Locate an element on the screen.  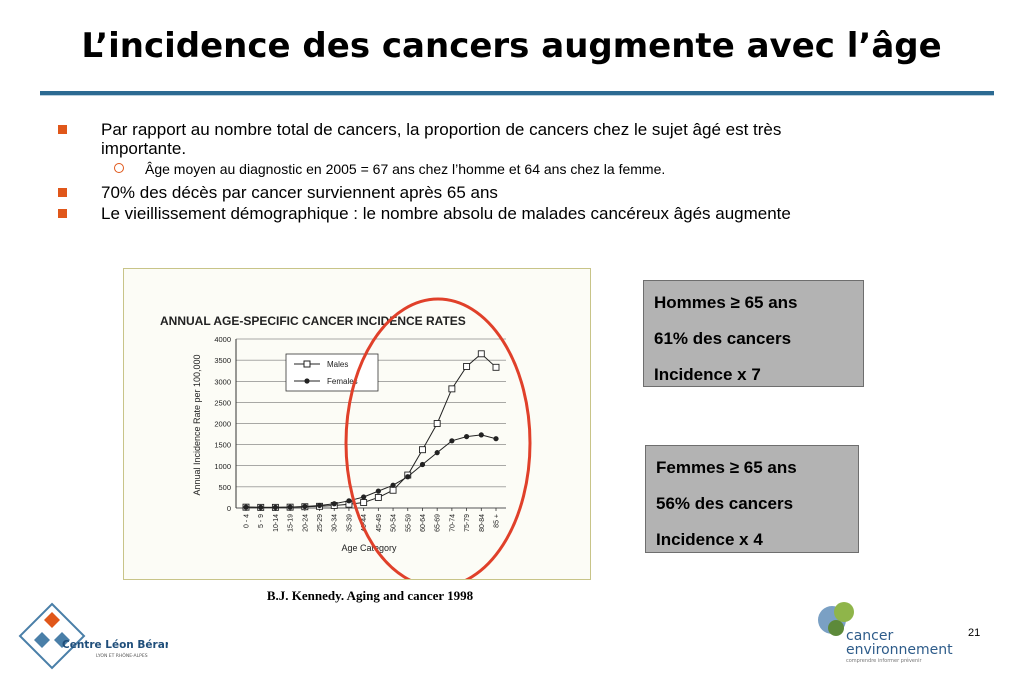
logo-left-name: Centre Léon Bérard is located at coordinates (115, 645).